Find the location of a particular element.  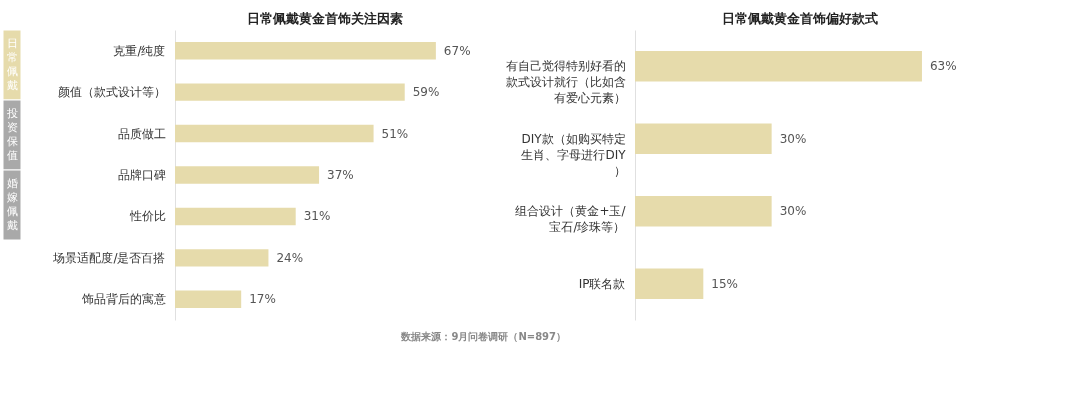

y-tick-label: 性价比 is located at coordinates (147, 216).